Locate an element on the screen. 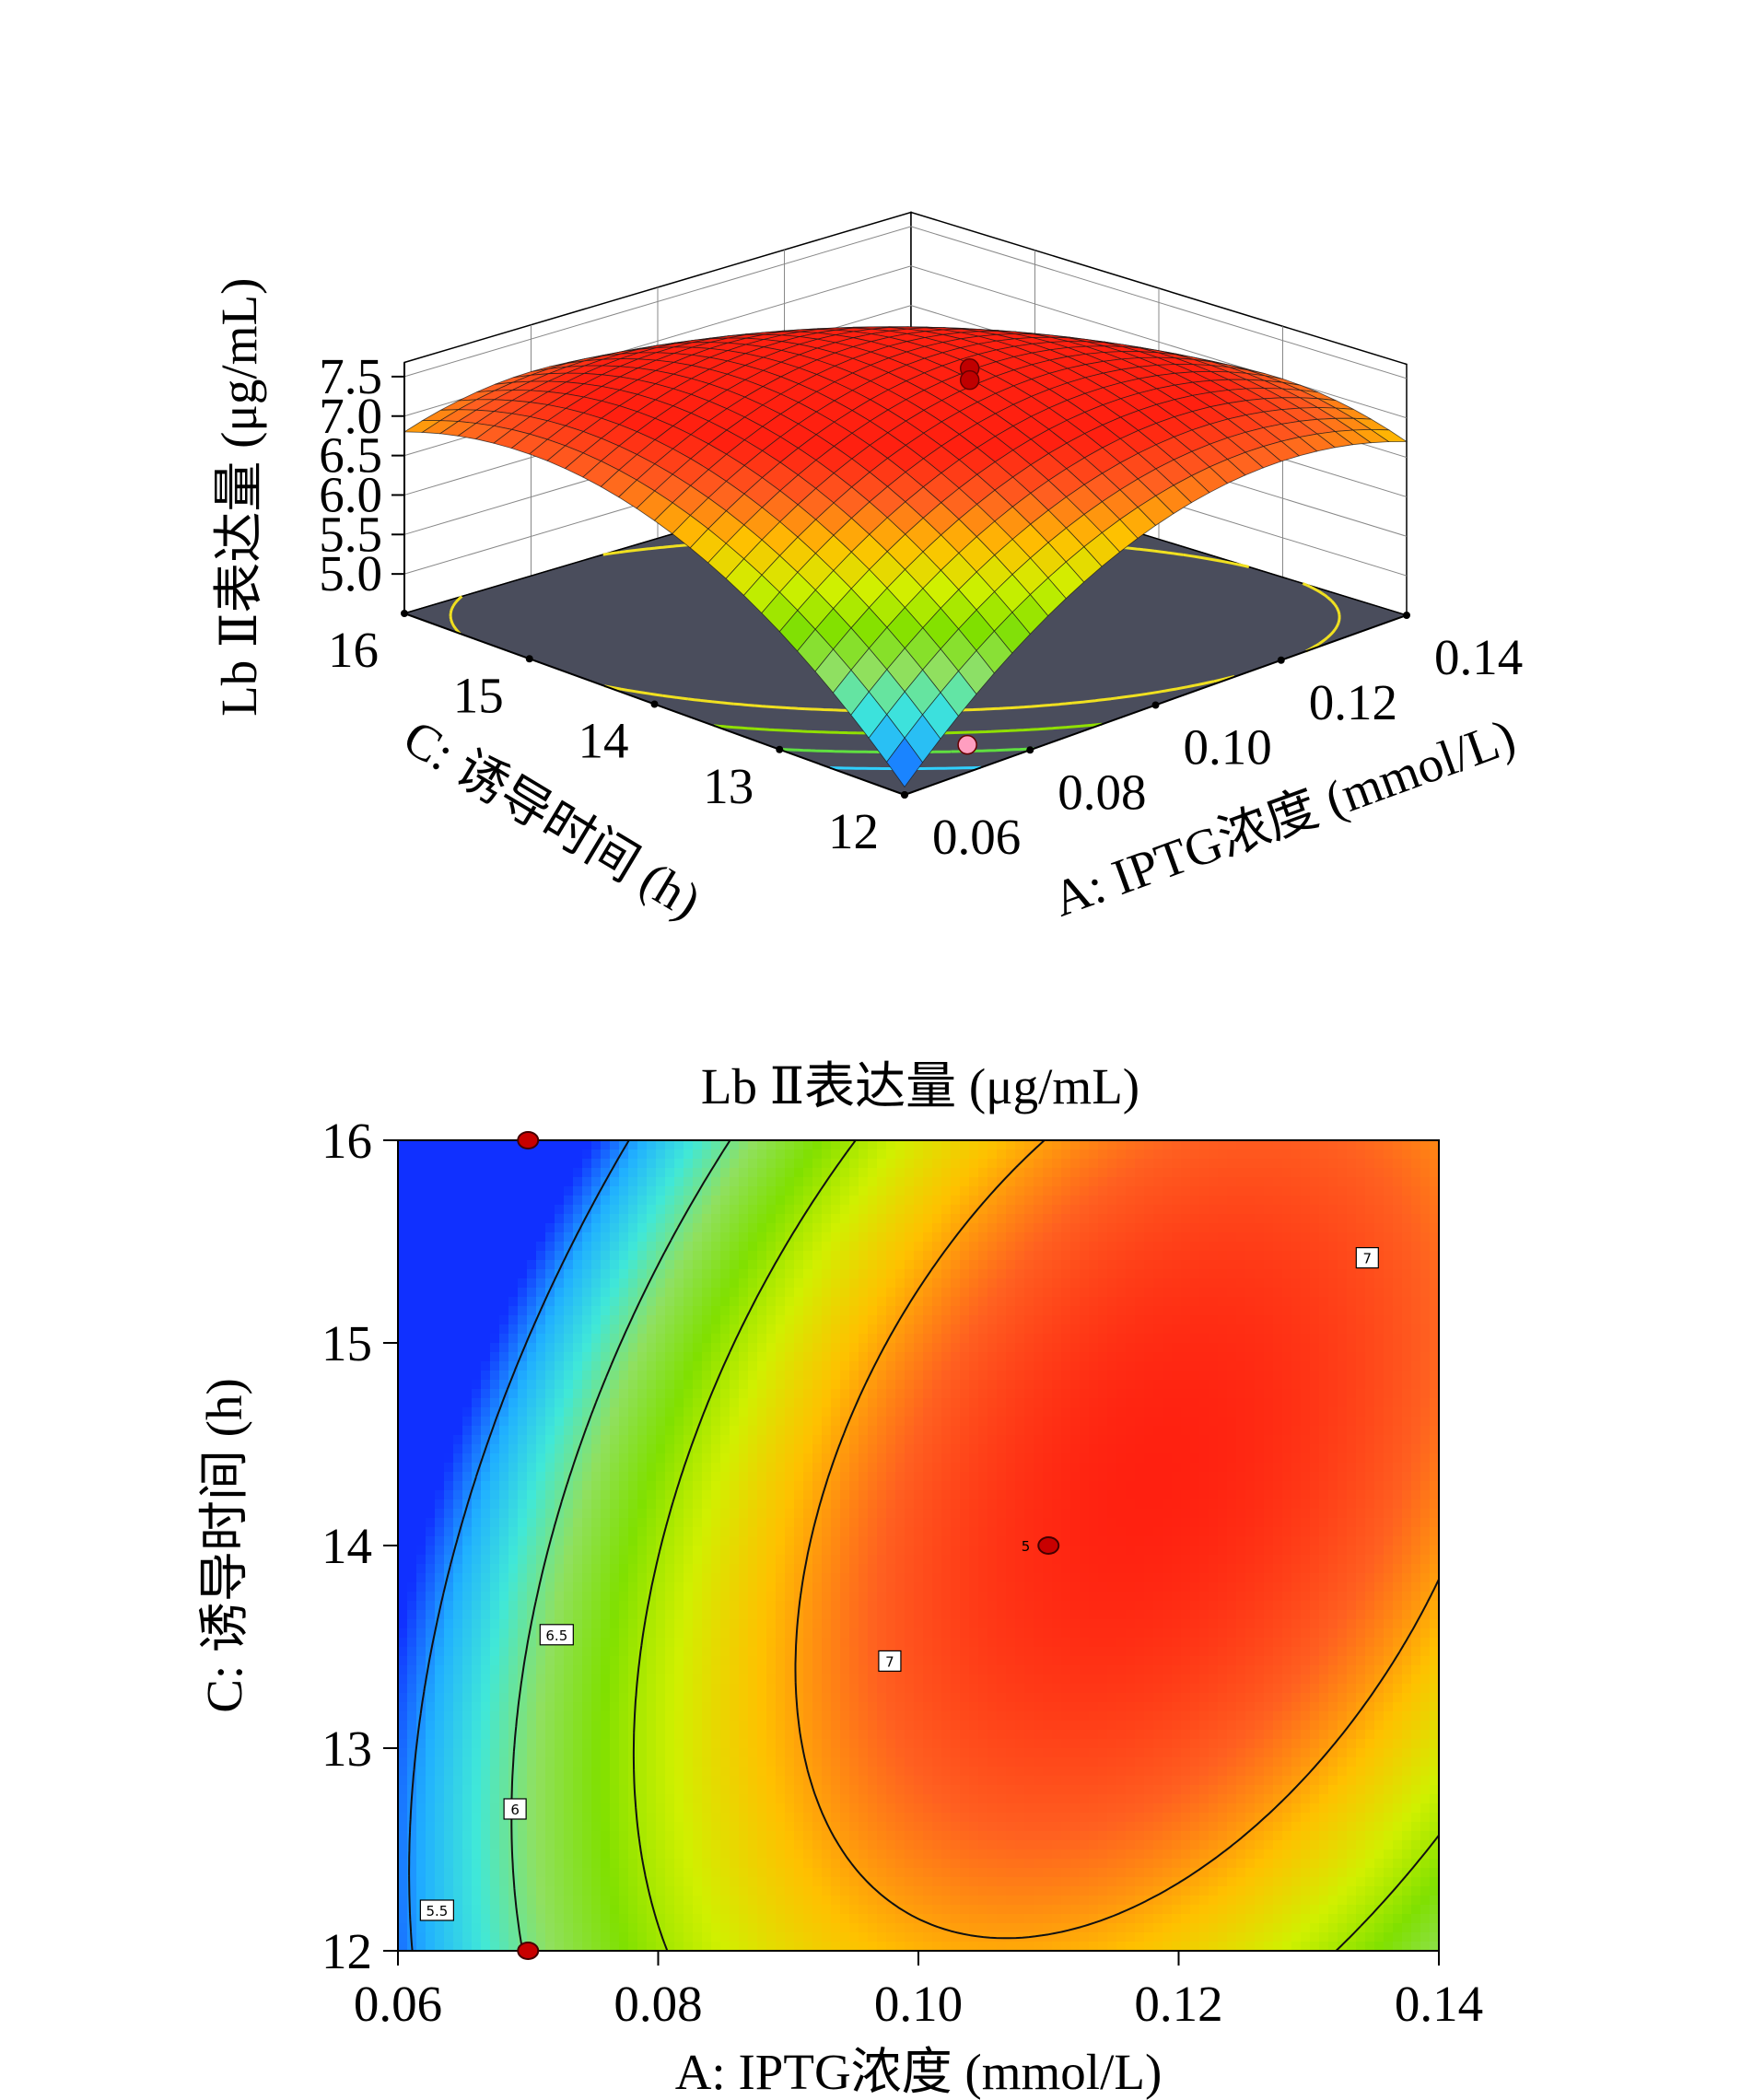 This screenshot has width=1741, height=2100. surface-y-tick-label: 14 is located at coordinates (603, 741).